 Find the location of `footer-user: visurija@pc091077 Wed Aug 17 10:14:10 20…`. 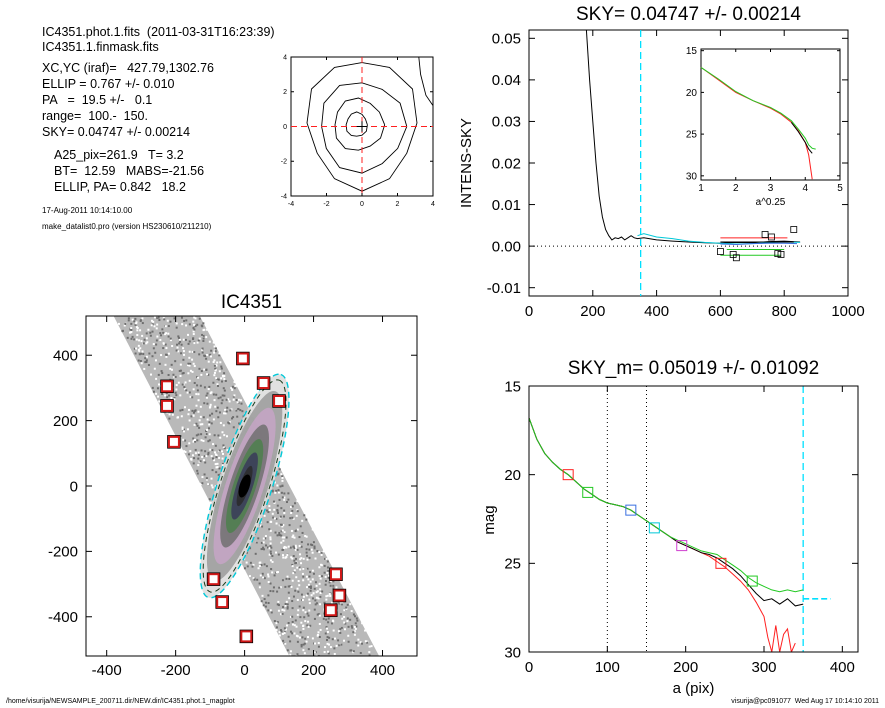

footer-user: visurija@pc091077 Wed Aug 17 10:14:10 20… is located at coordinates (805, 701).